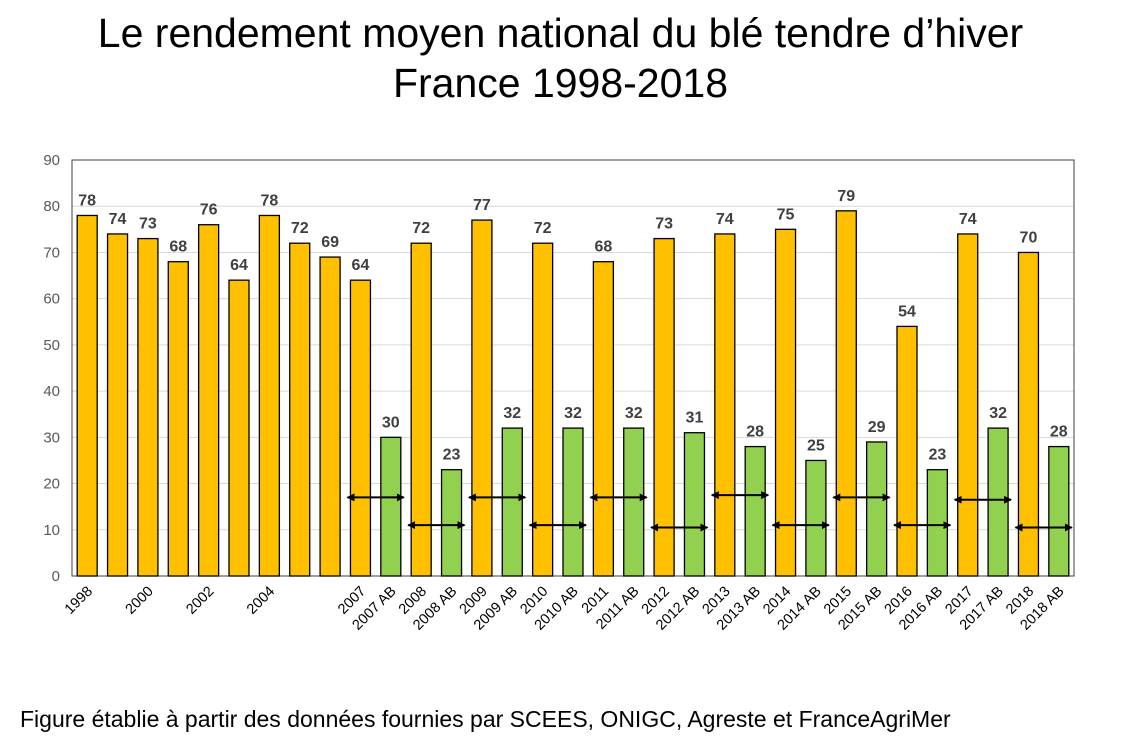 The image size is (1121, 748). What do you see at coordinates (51, 206) in the screenshot?
I see `y-tick-label: 80` at bounding box center [51, 206].